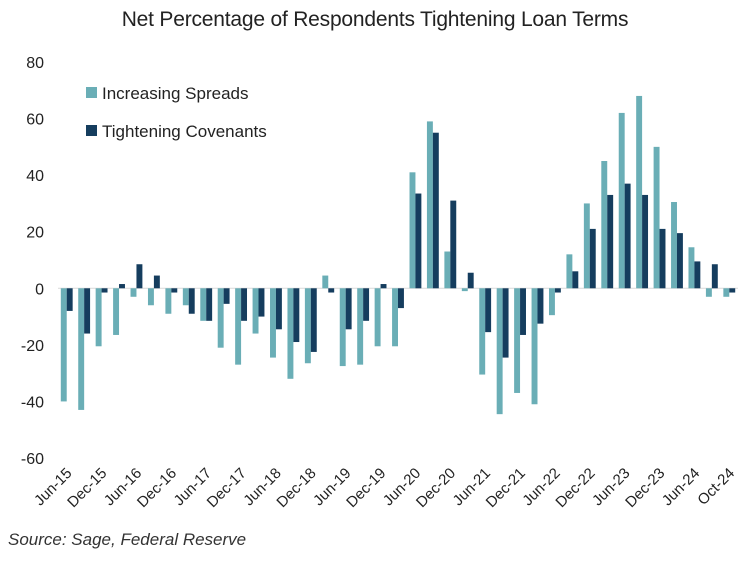  What do you see at coordinates (436, 488) in the screenshot?
I see `x-tick-label: Dec-20` at bounding box center [436, 488].